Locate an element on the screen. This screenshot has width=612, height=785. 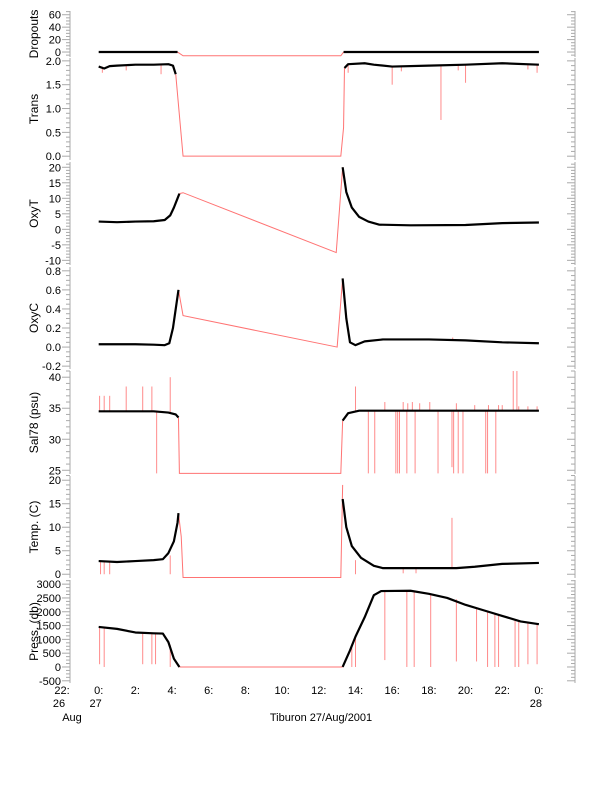
trans-tick-label: 1.0 is located at coordinates (53, 110).